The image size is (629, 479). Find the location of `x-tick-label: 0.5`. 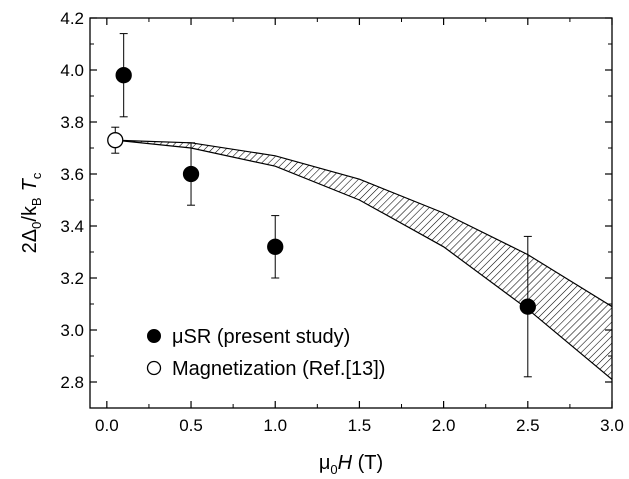

x-tick-label: 0.5 is located at coordinates (191, 425).